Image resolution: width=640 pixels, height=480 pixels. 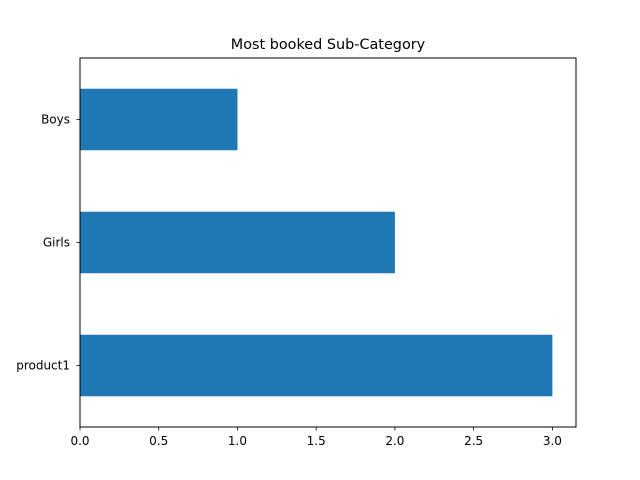 What do you see at coordinates (237, 242) in the screenshot?
I see `bar-girls` at bounding box center [237, 242].